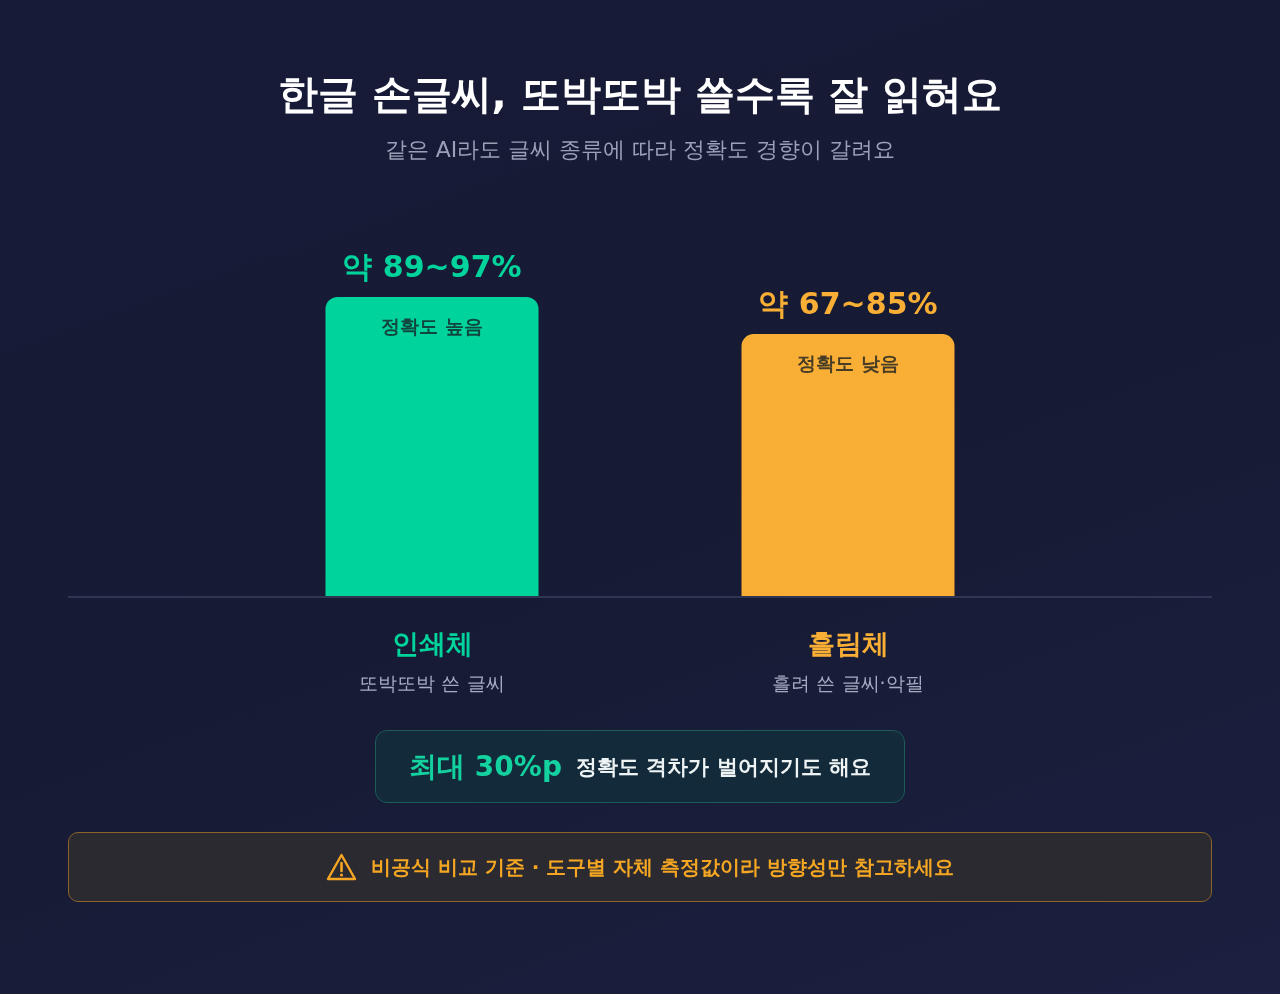 The image size is (1280, 994). Describe the element at coordinates (432, 683) in the screenshot. I see `text: 또박또박 쓴 글씨` at that location.